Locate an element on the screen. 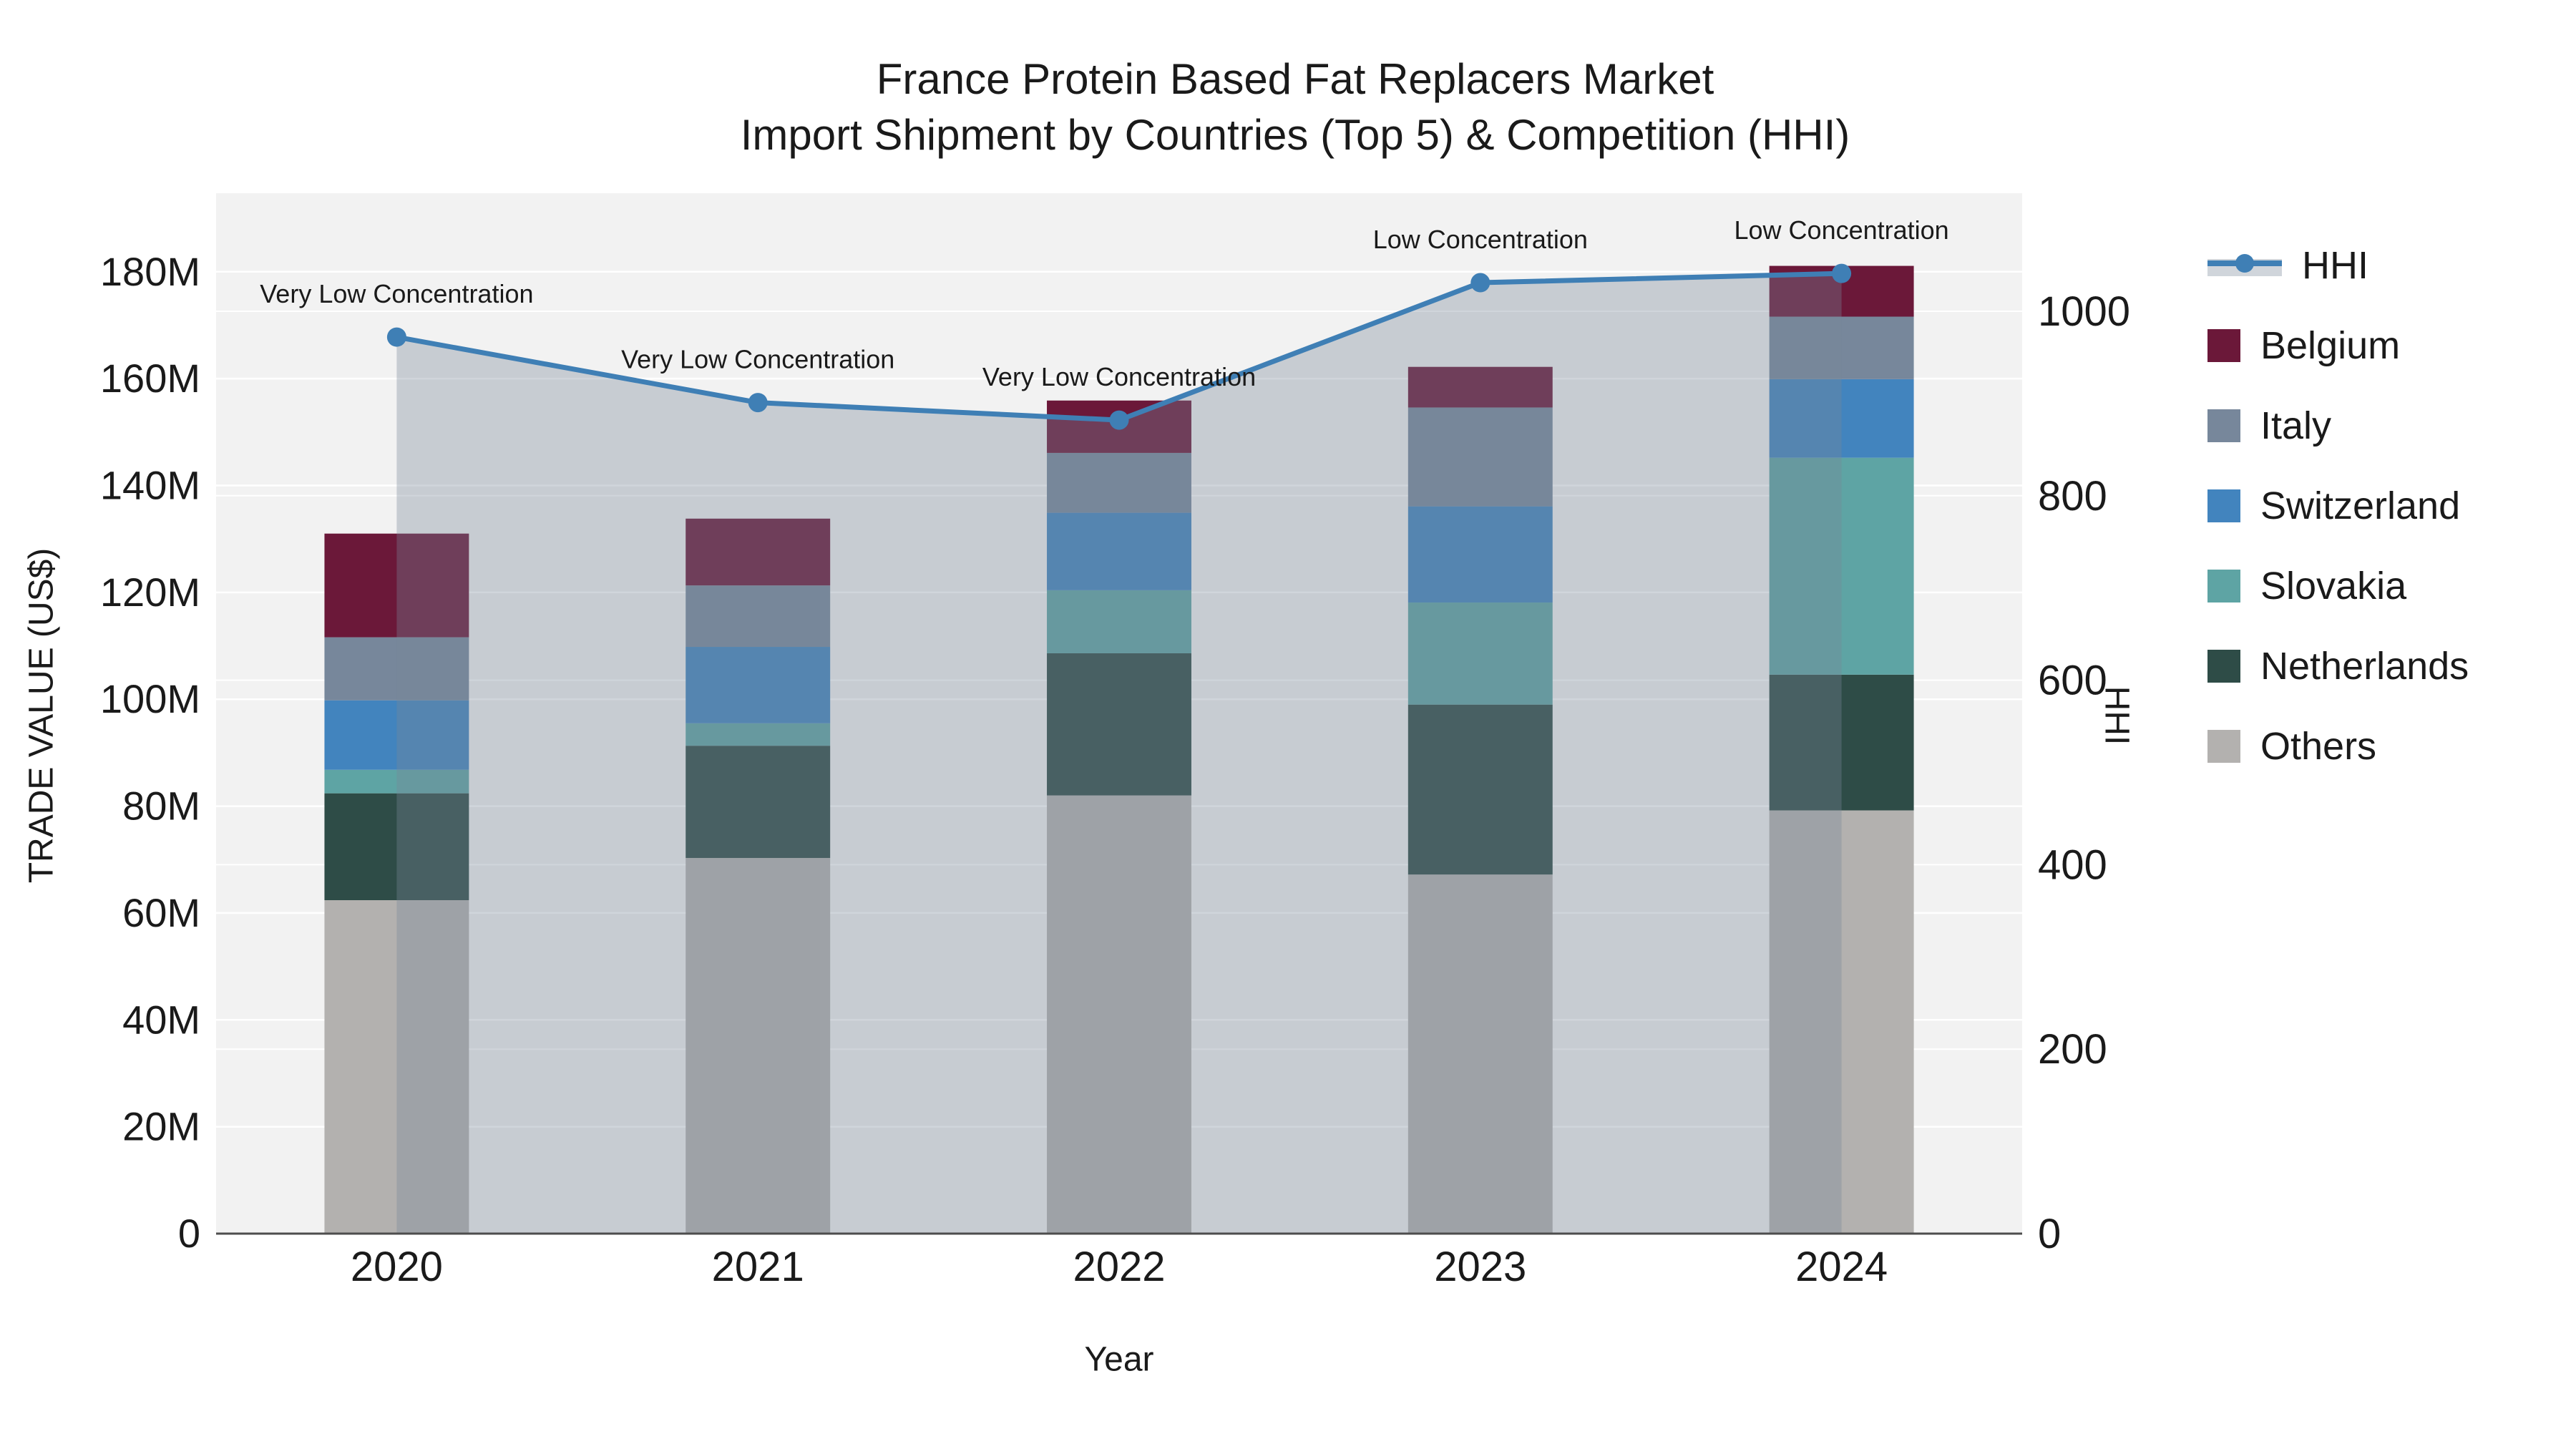 The height and width of the screenshot is (1449, 2576). legend-label: Switzerland is located at coordinates (2360, 505).